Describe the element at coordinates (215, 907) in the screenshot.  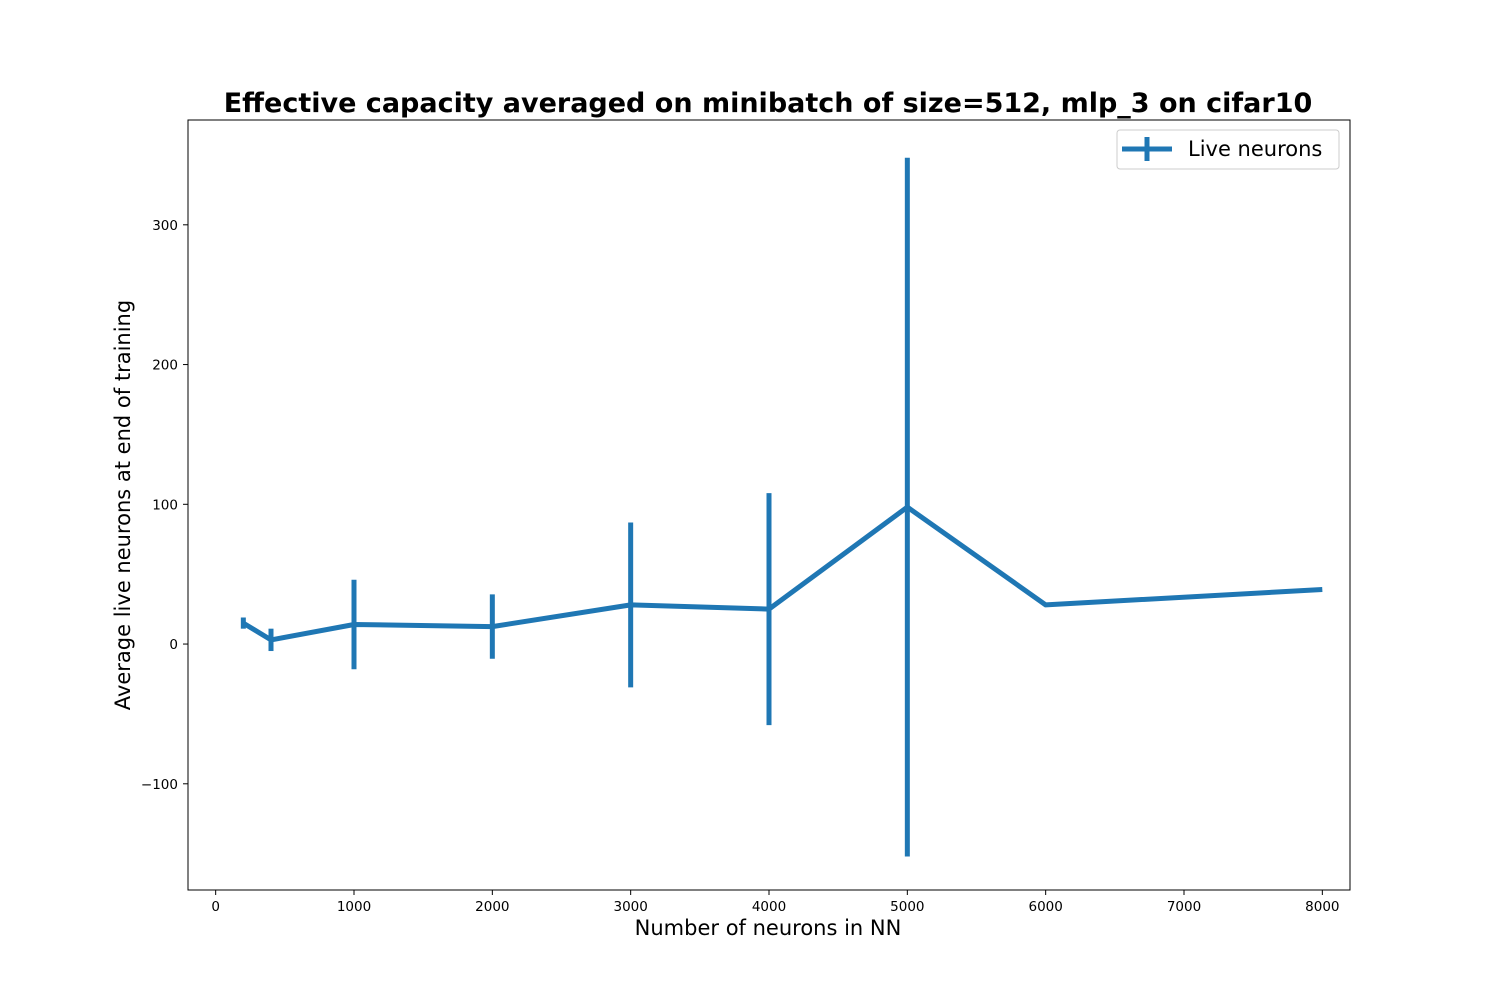
I see `x-tick-label: 0` at that location.